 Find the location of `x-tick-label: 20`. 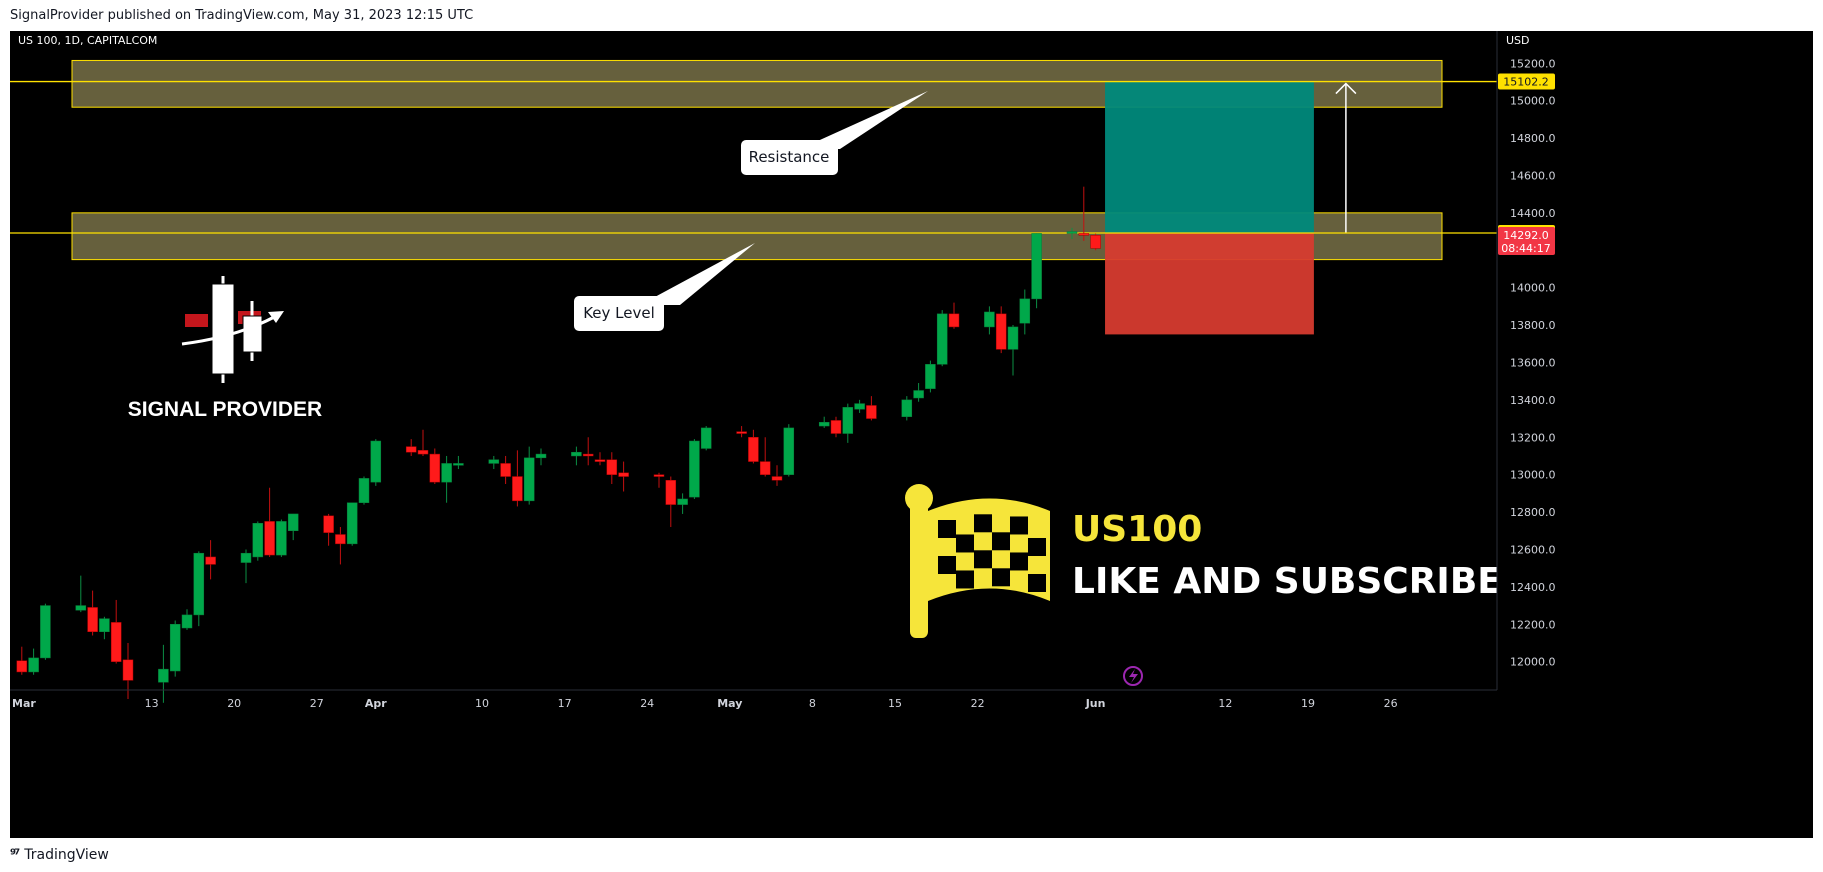

x-tick-label: 20 is located at coordinates (234, 703).